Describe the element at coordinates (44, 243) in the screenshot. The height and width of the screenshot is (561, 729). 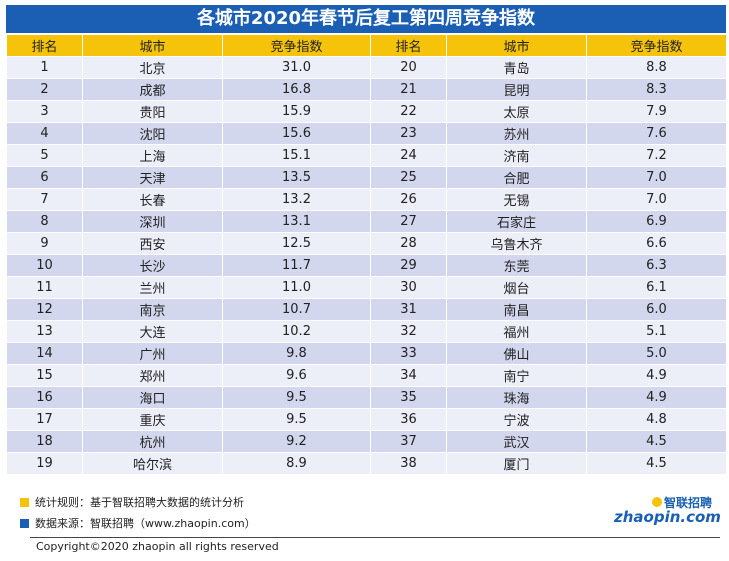
I see `cell-rank-left: 9` at that location.